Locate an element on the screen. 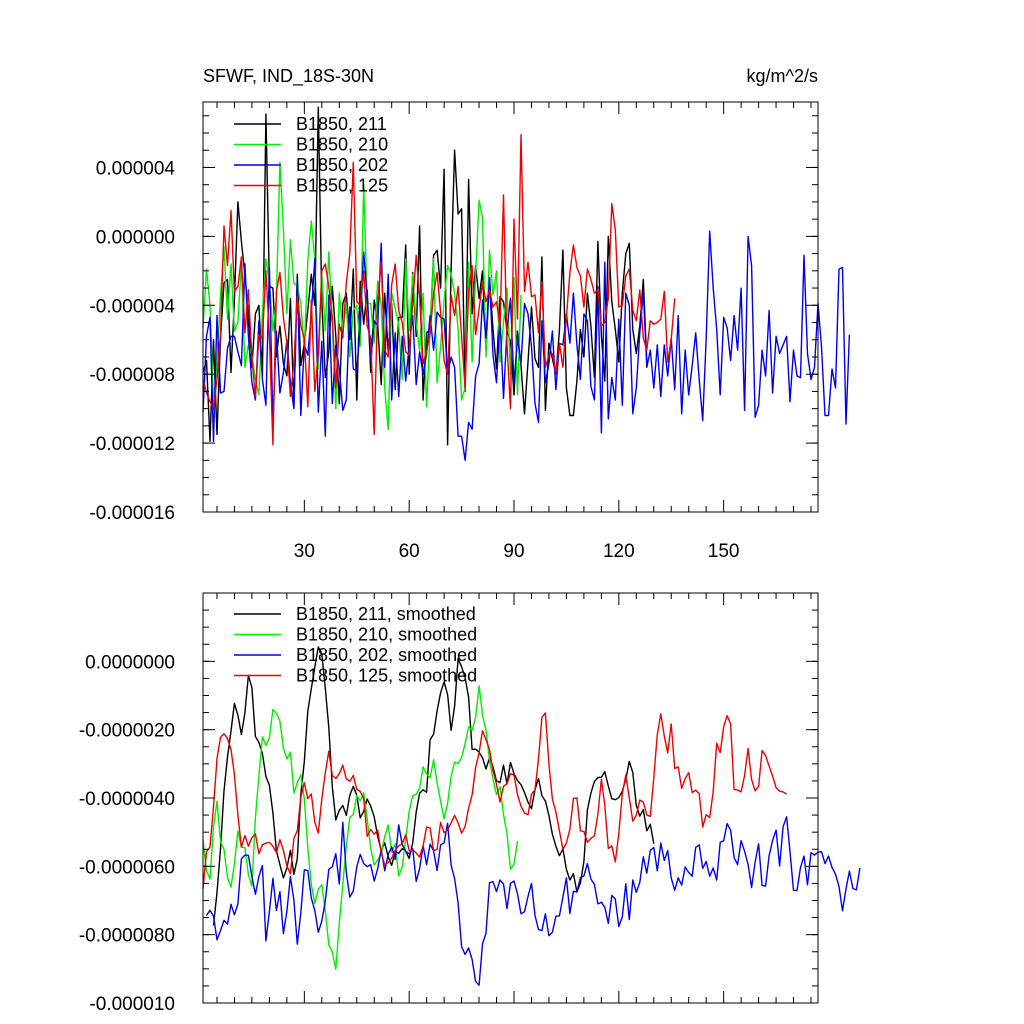  top-title-left: SFWF, IND_18S-30N is located at coordinates (288, 76).